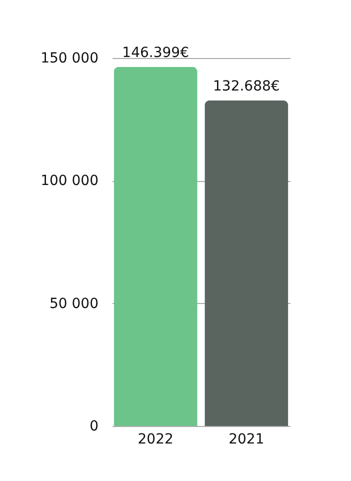 This screenshot has width=351, height=481. What do you see at coordinates (155, 52) in the screenshot?
I see `data-label: 146.399€` at bounding box center [155, 52].